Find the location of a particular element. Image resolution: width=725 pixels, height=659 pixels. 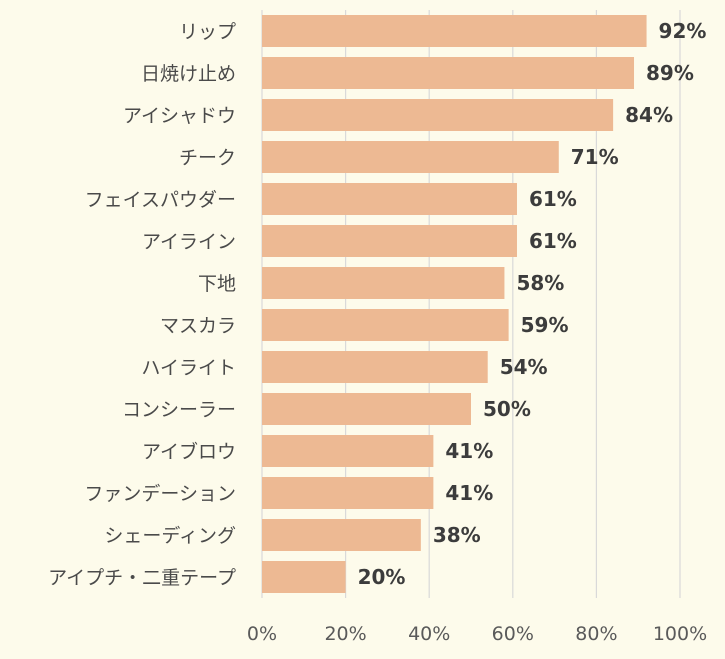

category-label: ハイライト is located at coordinates (188, 368).